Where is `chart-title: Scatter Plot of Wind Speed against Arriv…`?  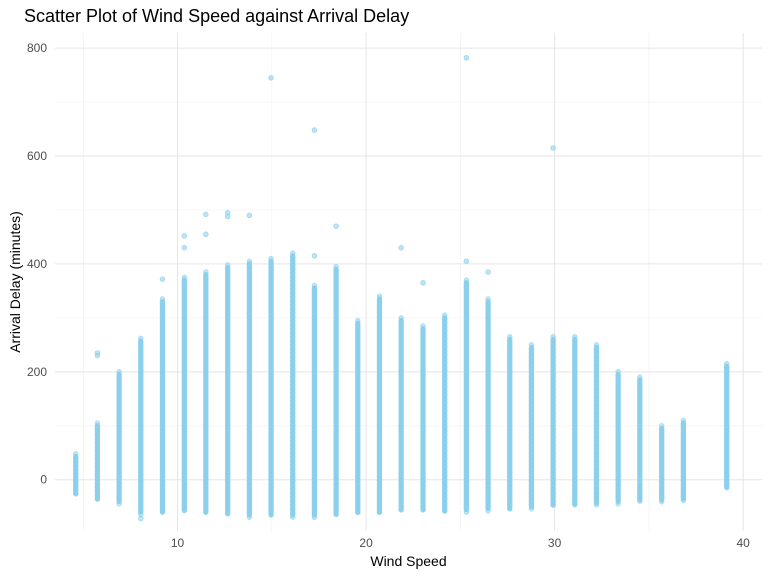
chart-title: Scatter Plot of Wind Speed against Arriv… is located at coordinates (217, 16).